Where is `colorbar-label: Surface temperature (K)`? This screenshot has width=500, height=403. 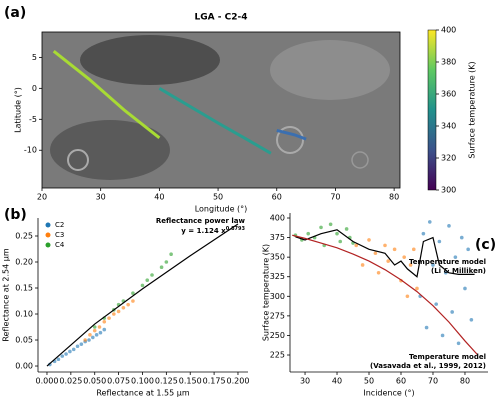
colorbar-label: Surface temperature (K) is located at coordinates (472, 109).